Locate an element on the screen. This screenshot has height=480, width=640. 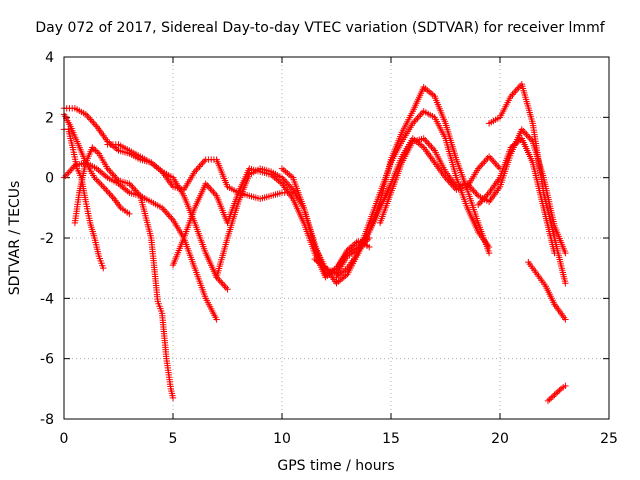
x-tick-label: 15 is located at coordinates (391, 439).